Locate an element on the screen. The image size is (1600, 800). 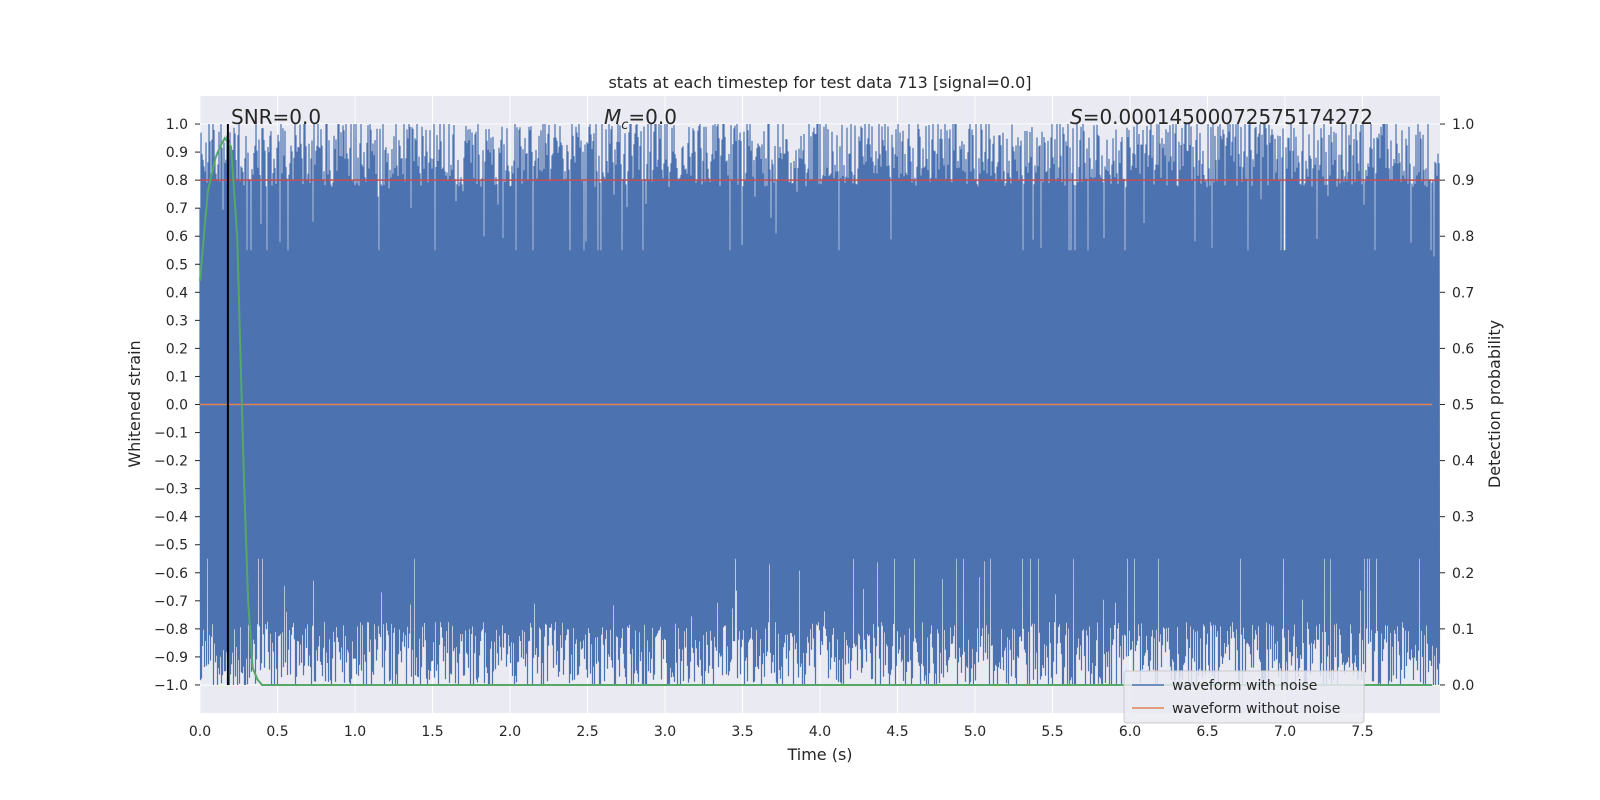
x-tick-label: 7.5 is located at coordinates (1362, 732).